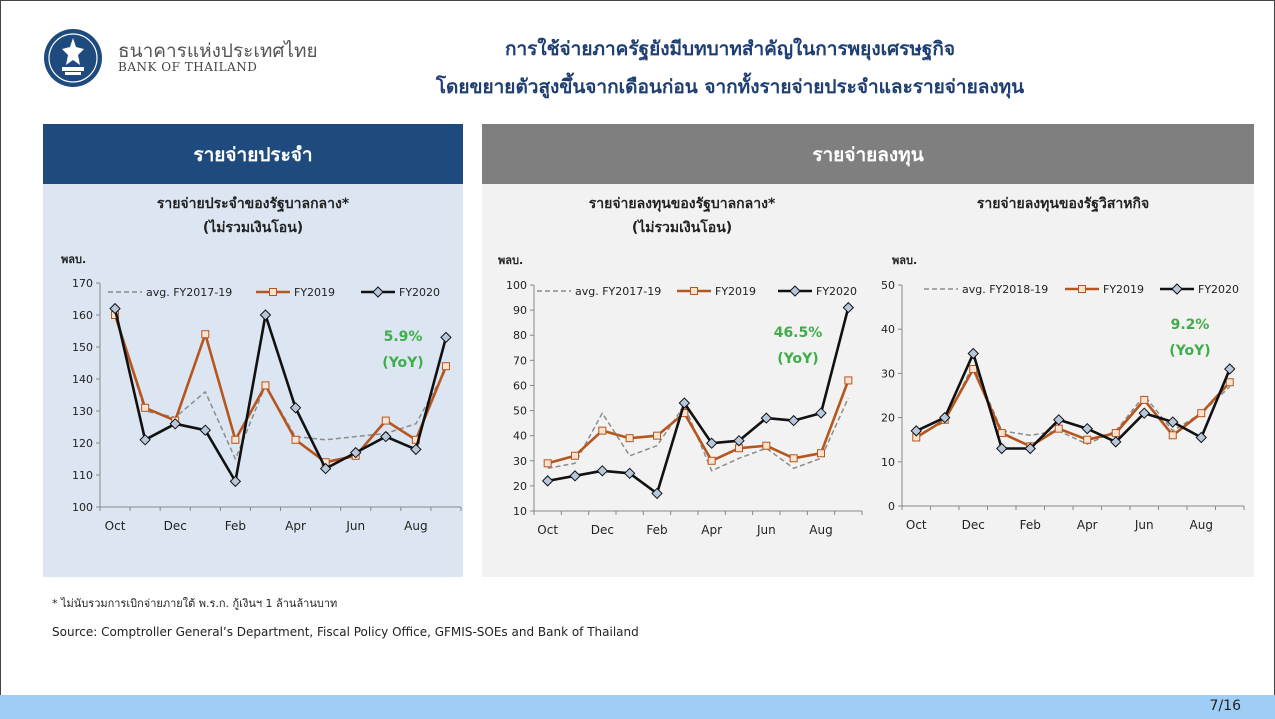  Describe the element at coordinates (1087, 525) in the screenshot. I see `x-tick-label: Apr` at that location.